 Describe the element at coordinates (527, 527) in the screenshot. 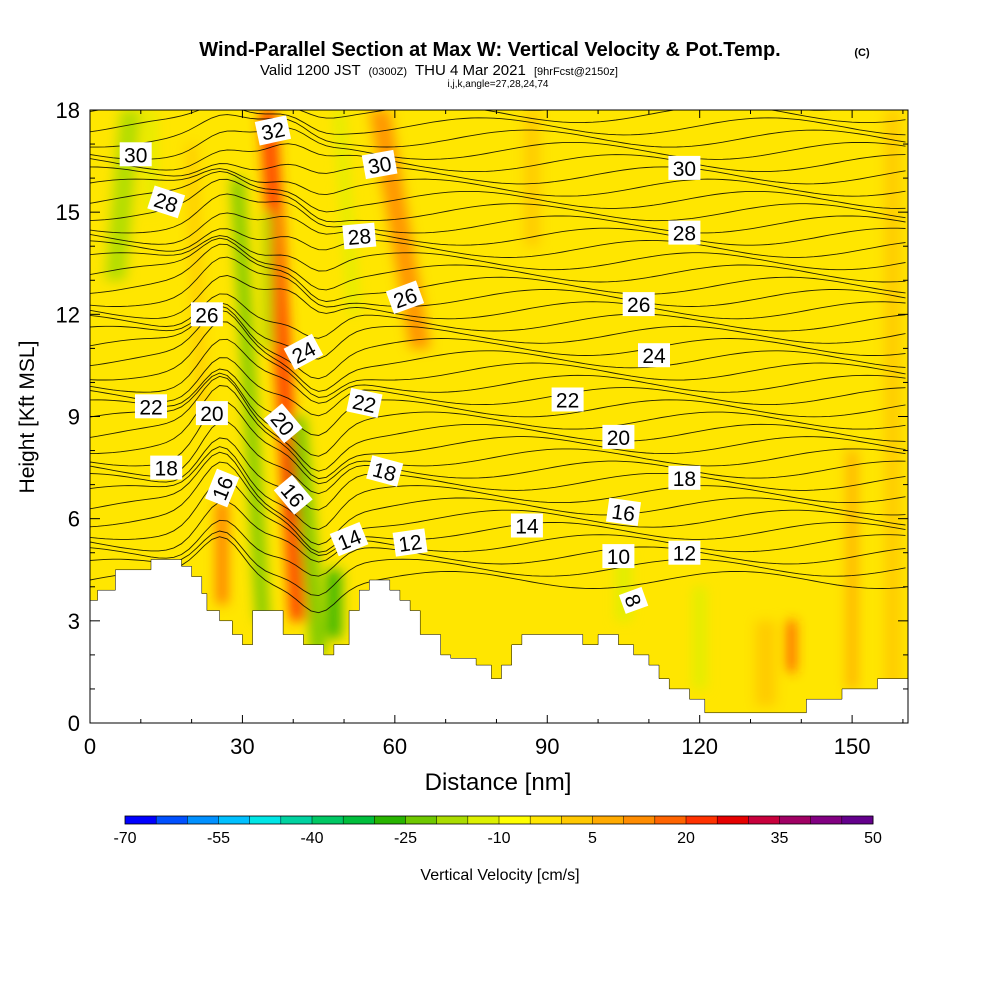

I see `contour-label-text: 14` at that location.